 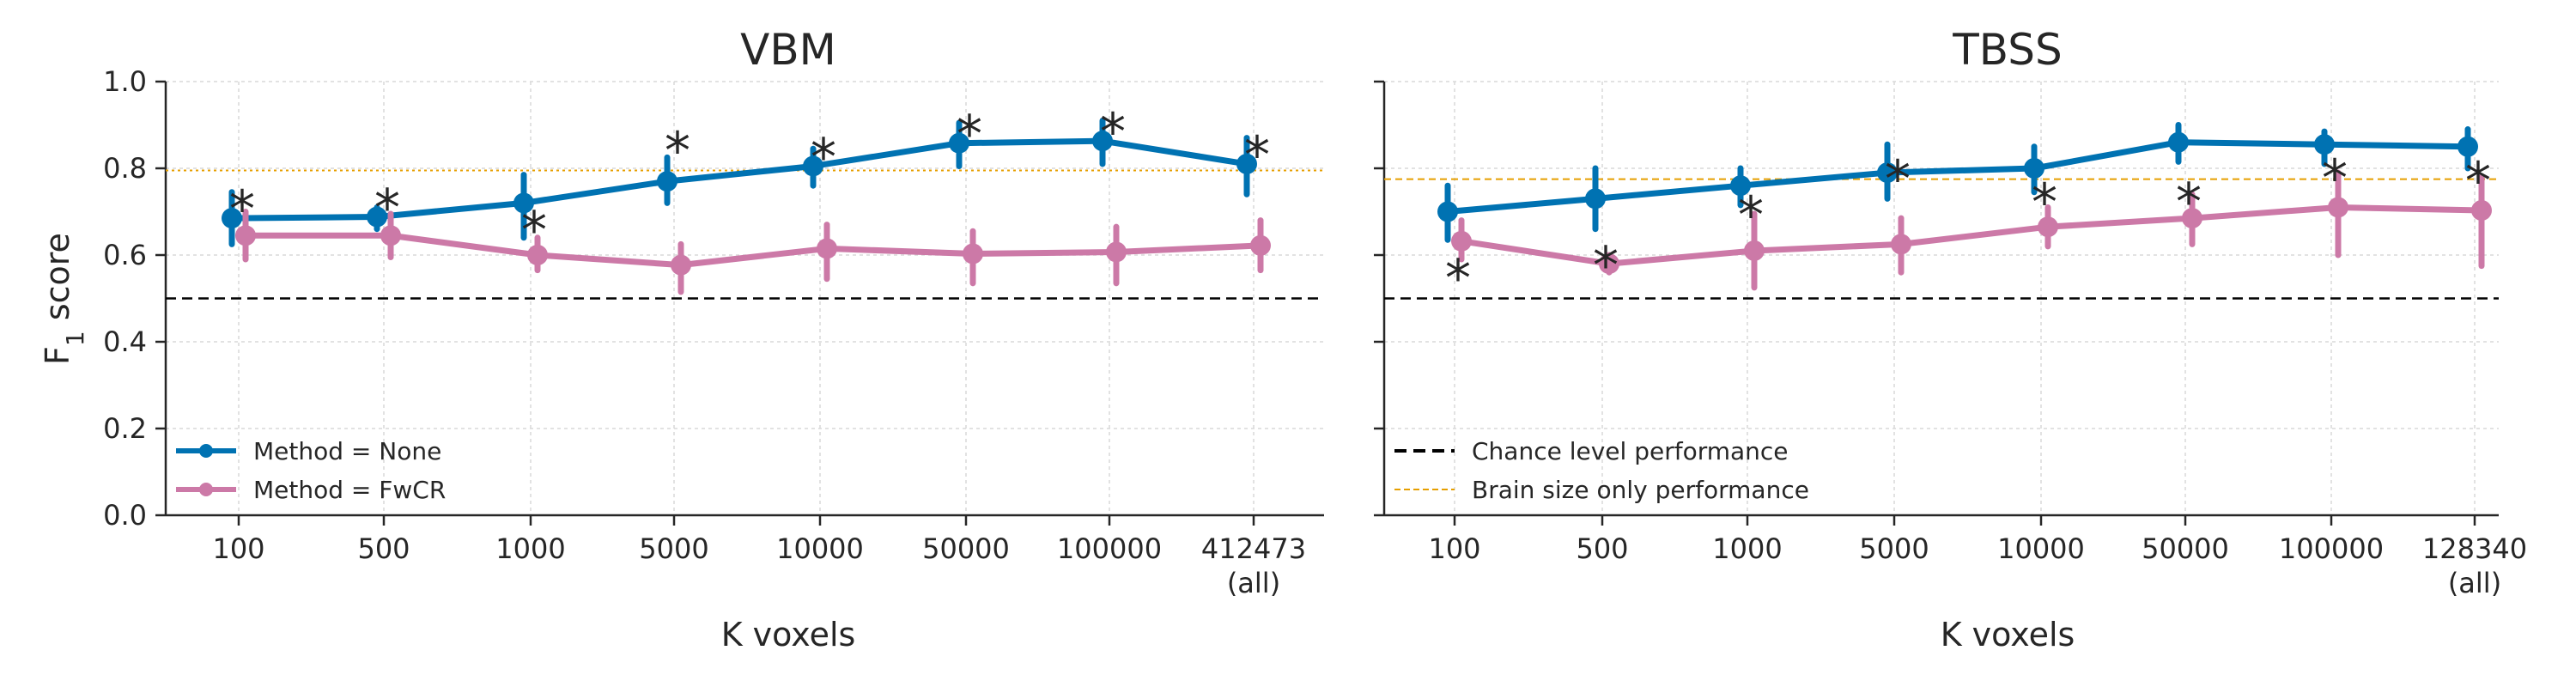 I want to click on vbm-title: VBM, so click(x=788, y=50).